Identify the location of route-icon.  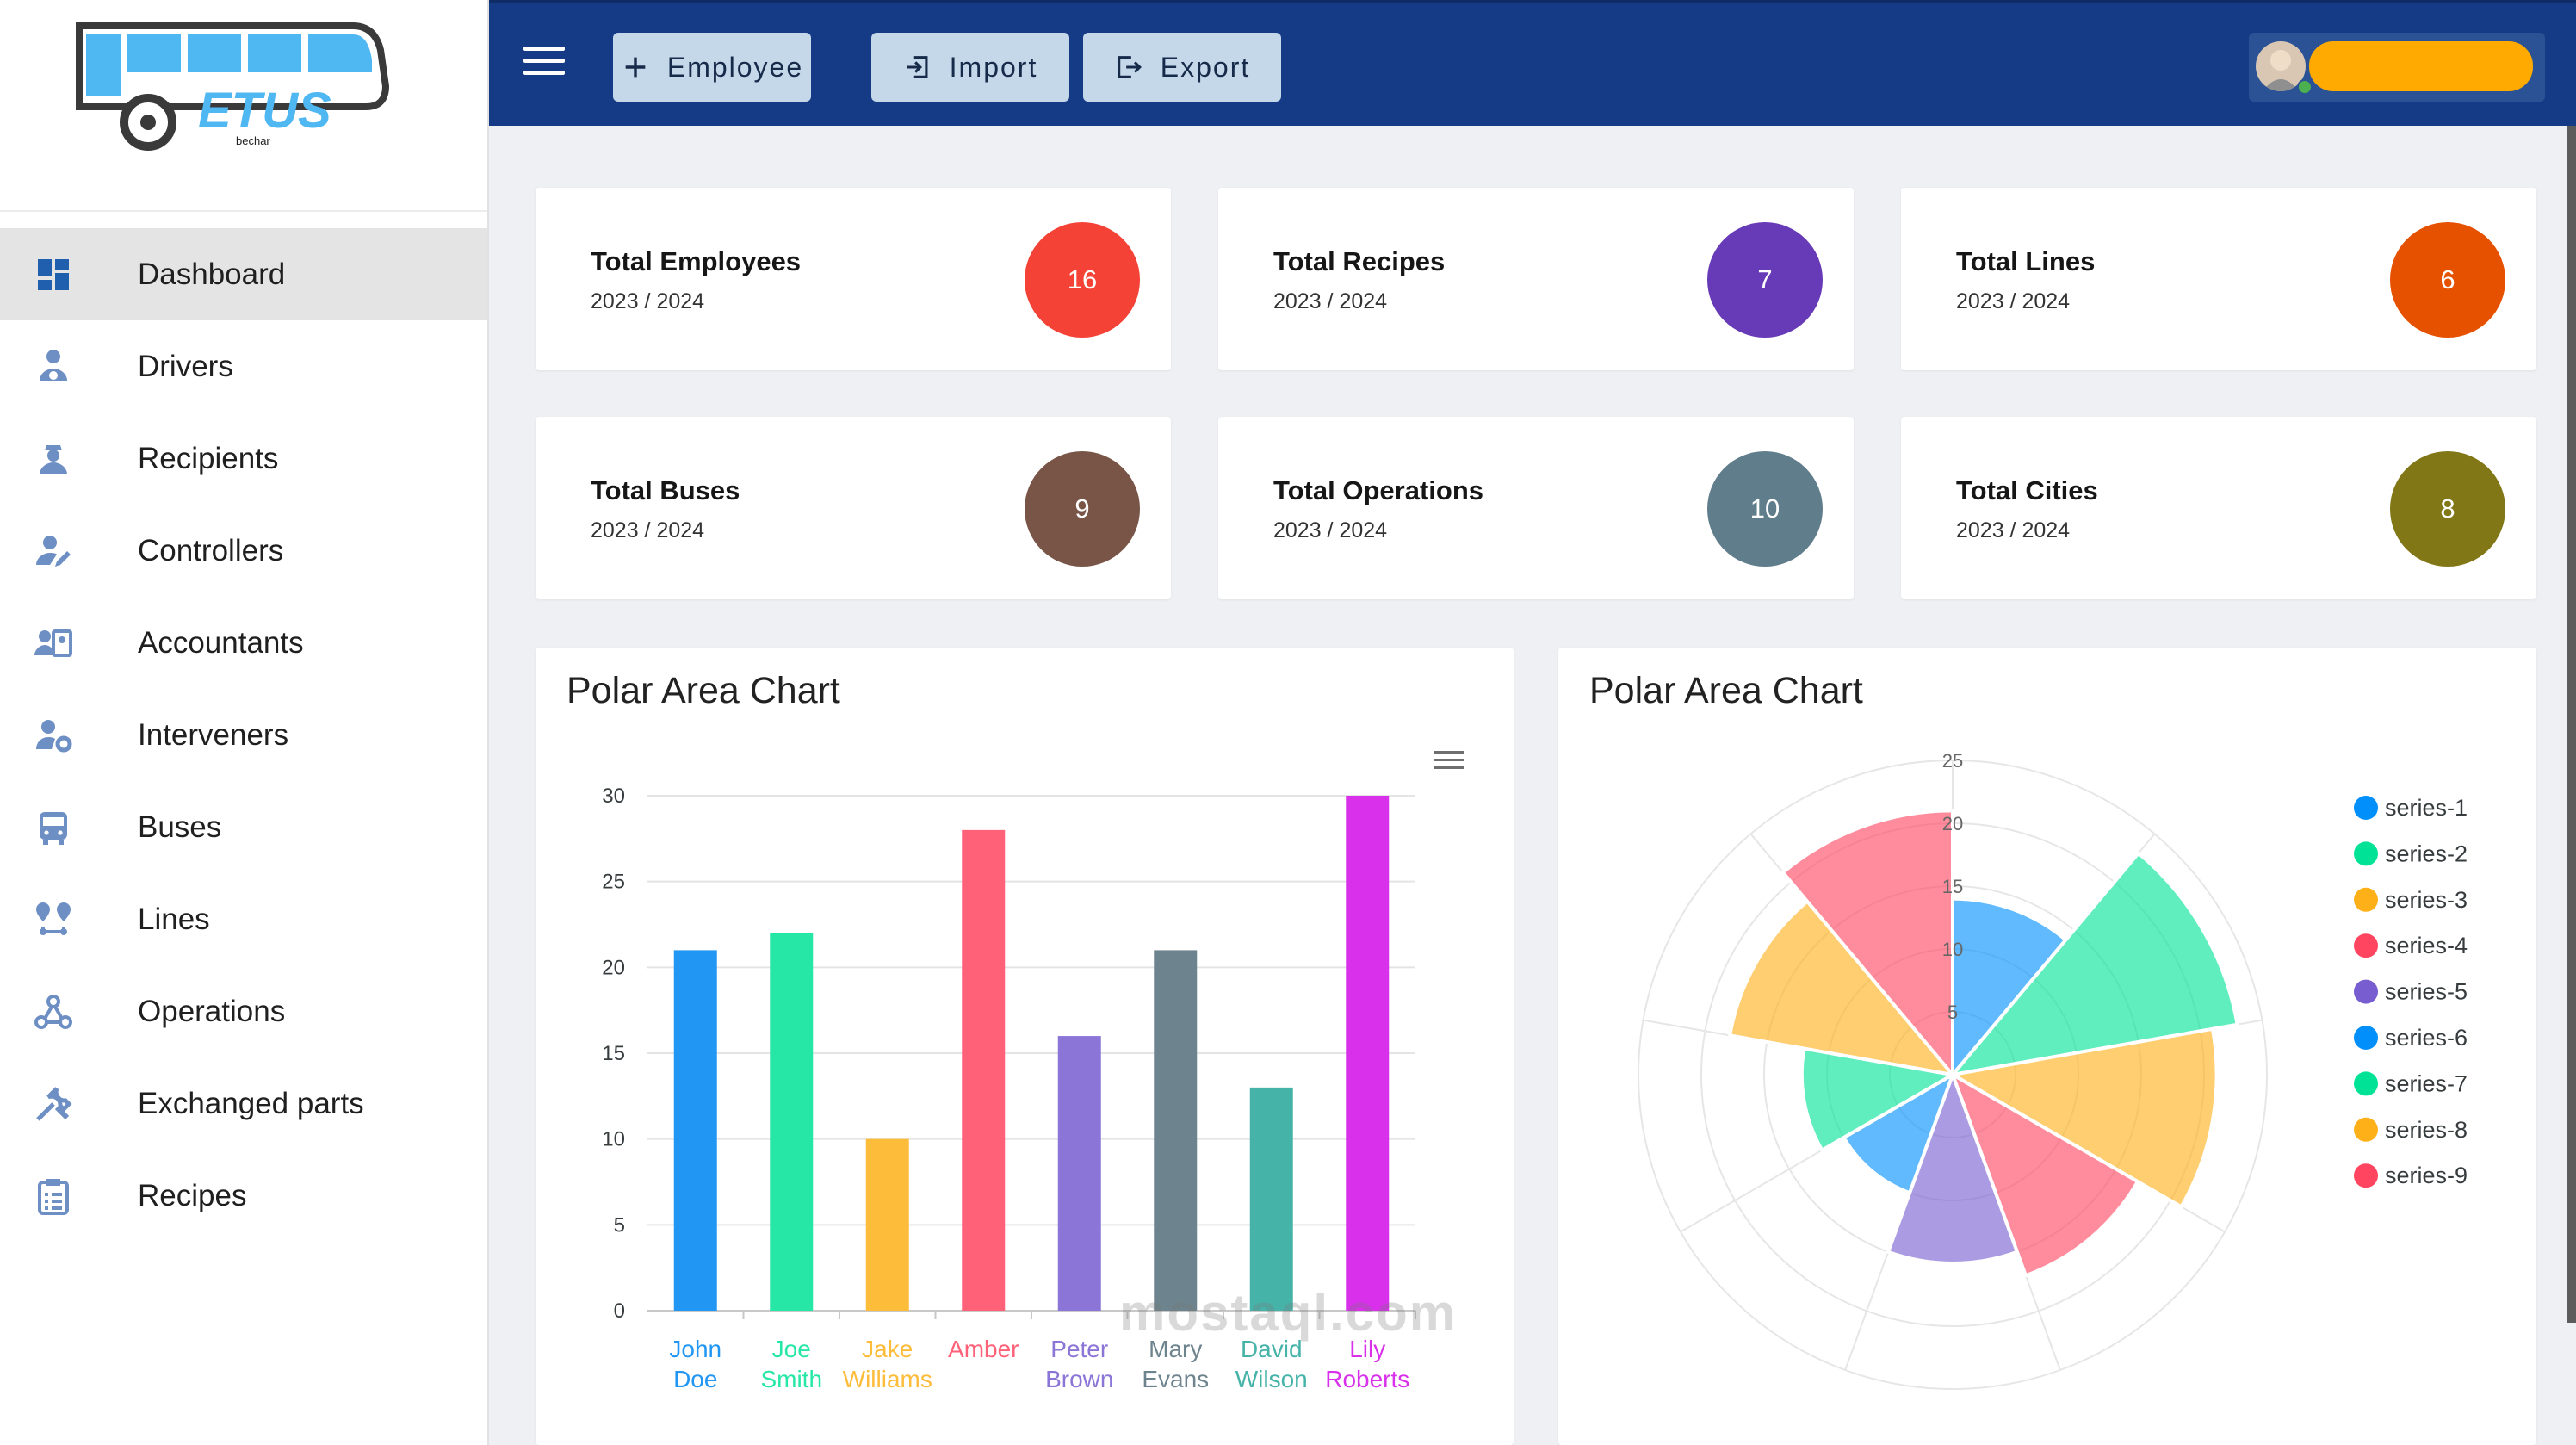
(69, 919).